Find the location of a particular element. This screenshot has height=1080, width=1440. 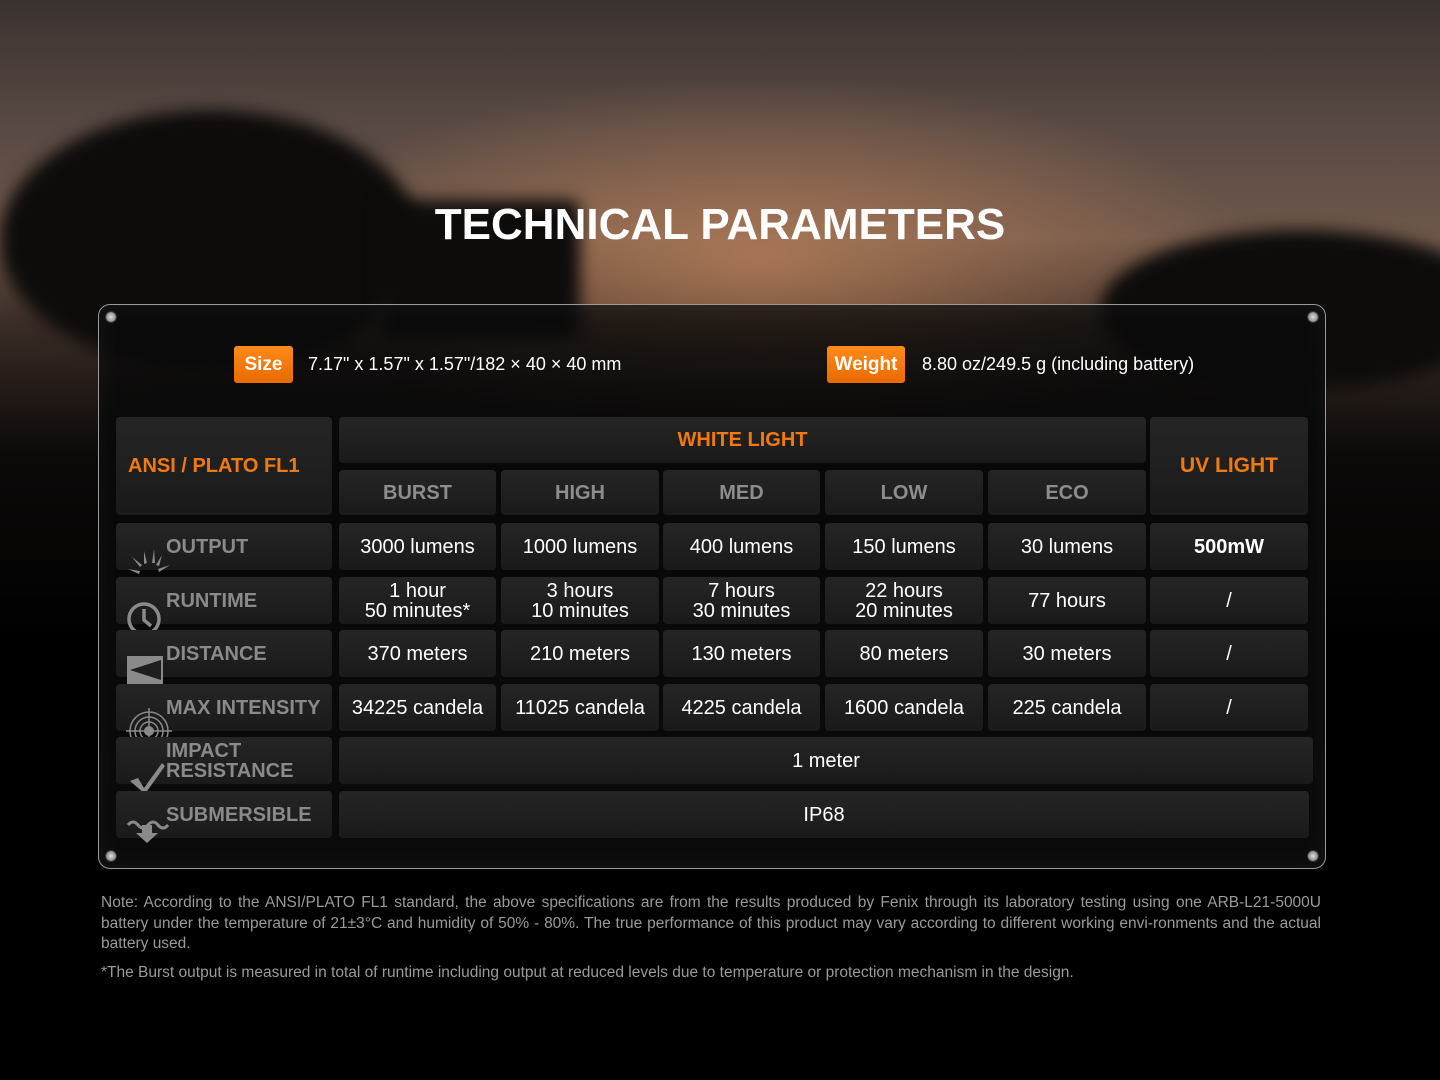

page-title: TECHNICAL PARAMETERS is located at coordinates (720, 224).